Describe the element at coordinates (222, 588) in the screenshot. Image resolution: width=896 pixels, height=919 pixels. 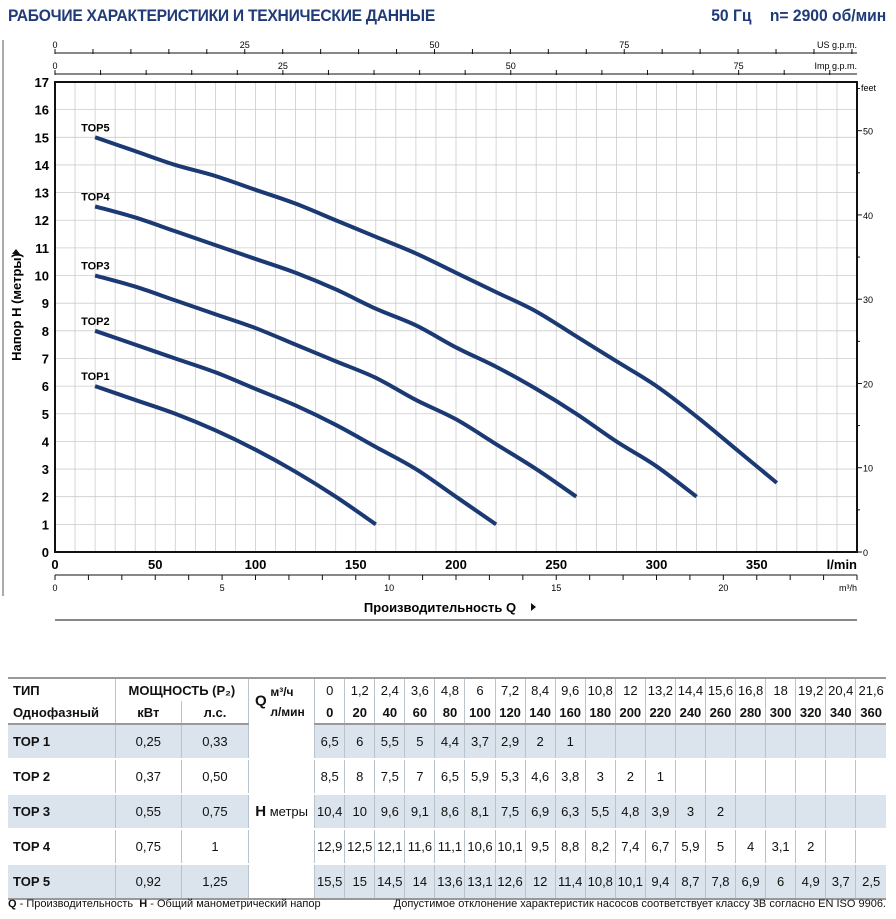
I see `m3h-tick-label: 5` at that location.